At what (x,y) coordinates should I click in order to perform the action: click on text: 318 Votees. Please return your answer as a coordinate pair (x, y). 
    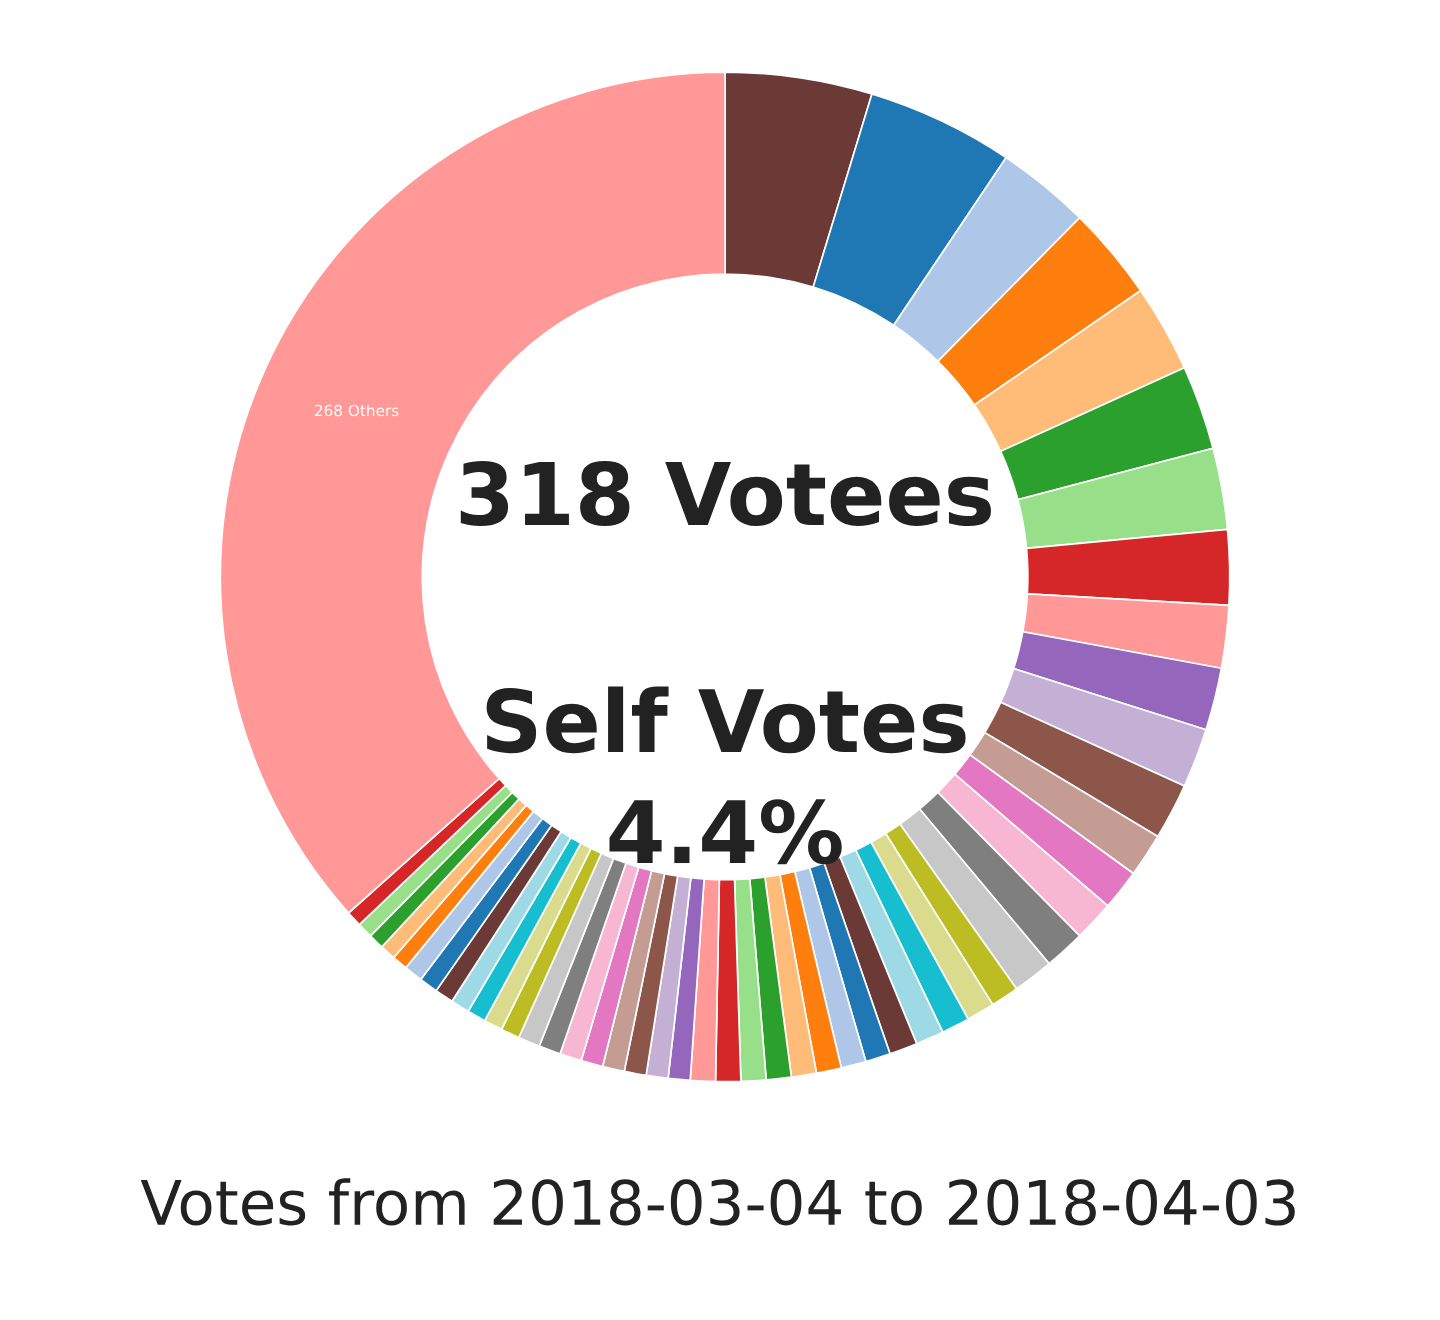
    Looking at the image, I should click on (725, 493).